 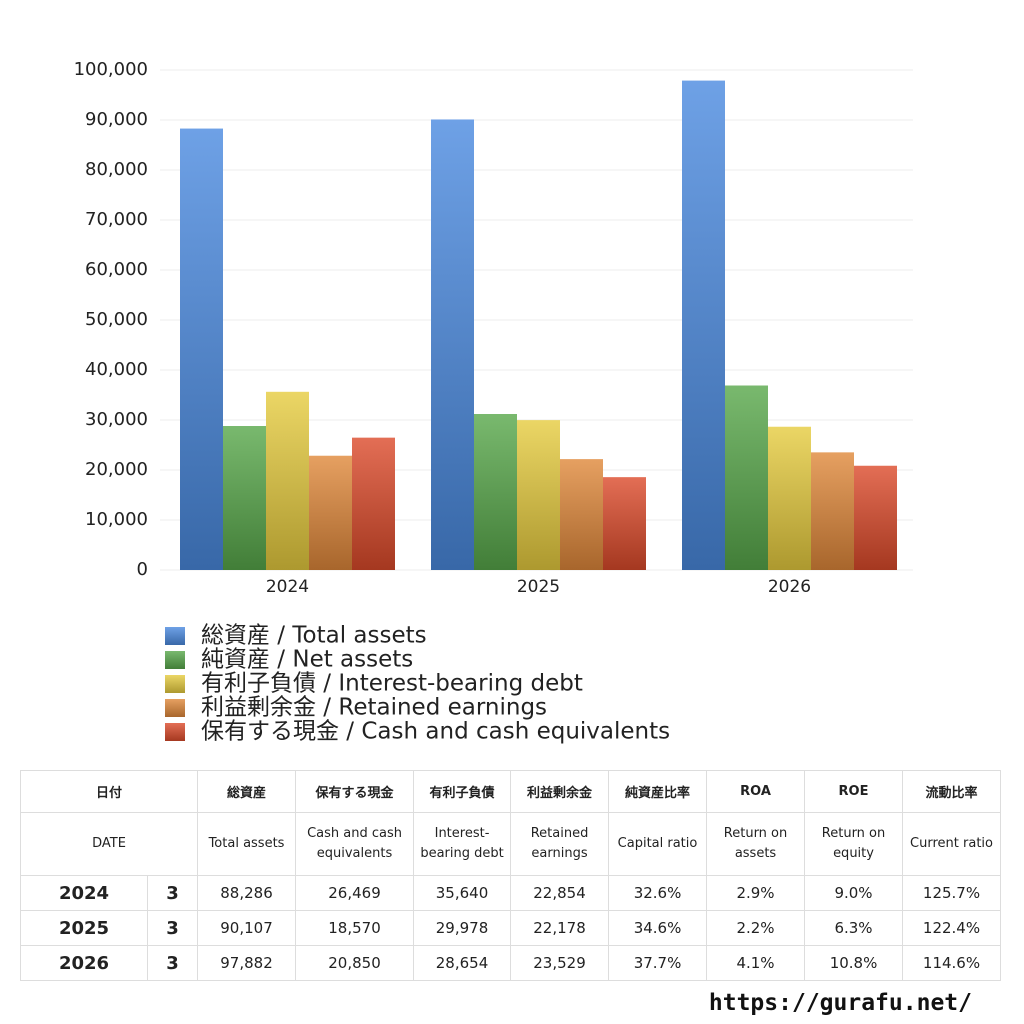 I want to click on table-cell: 有利子負債, so click(x=462, y=791).